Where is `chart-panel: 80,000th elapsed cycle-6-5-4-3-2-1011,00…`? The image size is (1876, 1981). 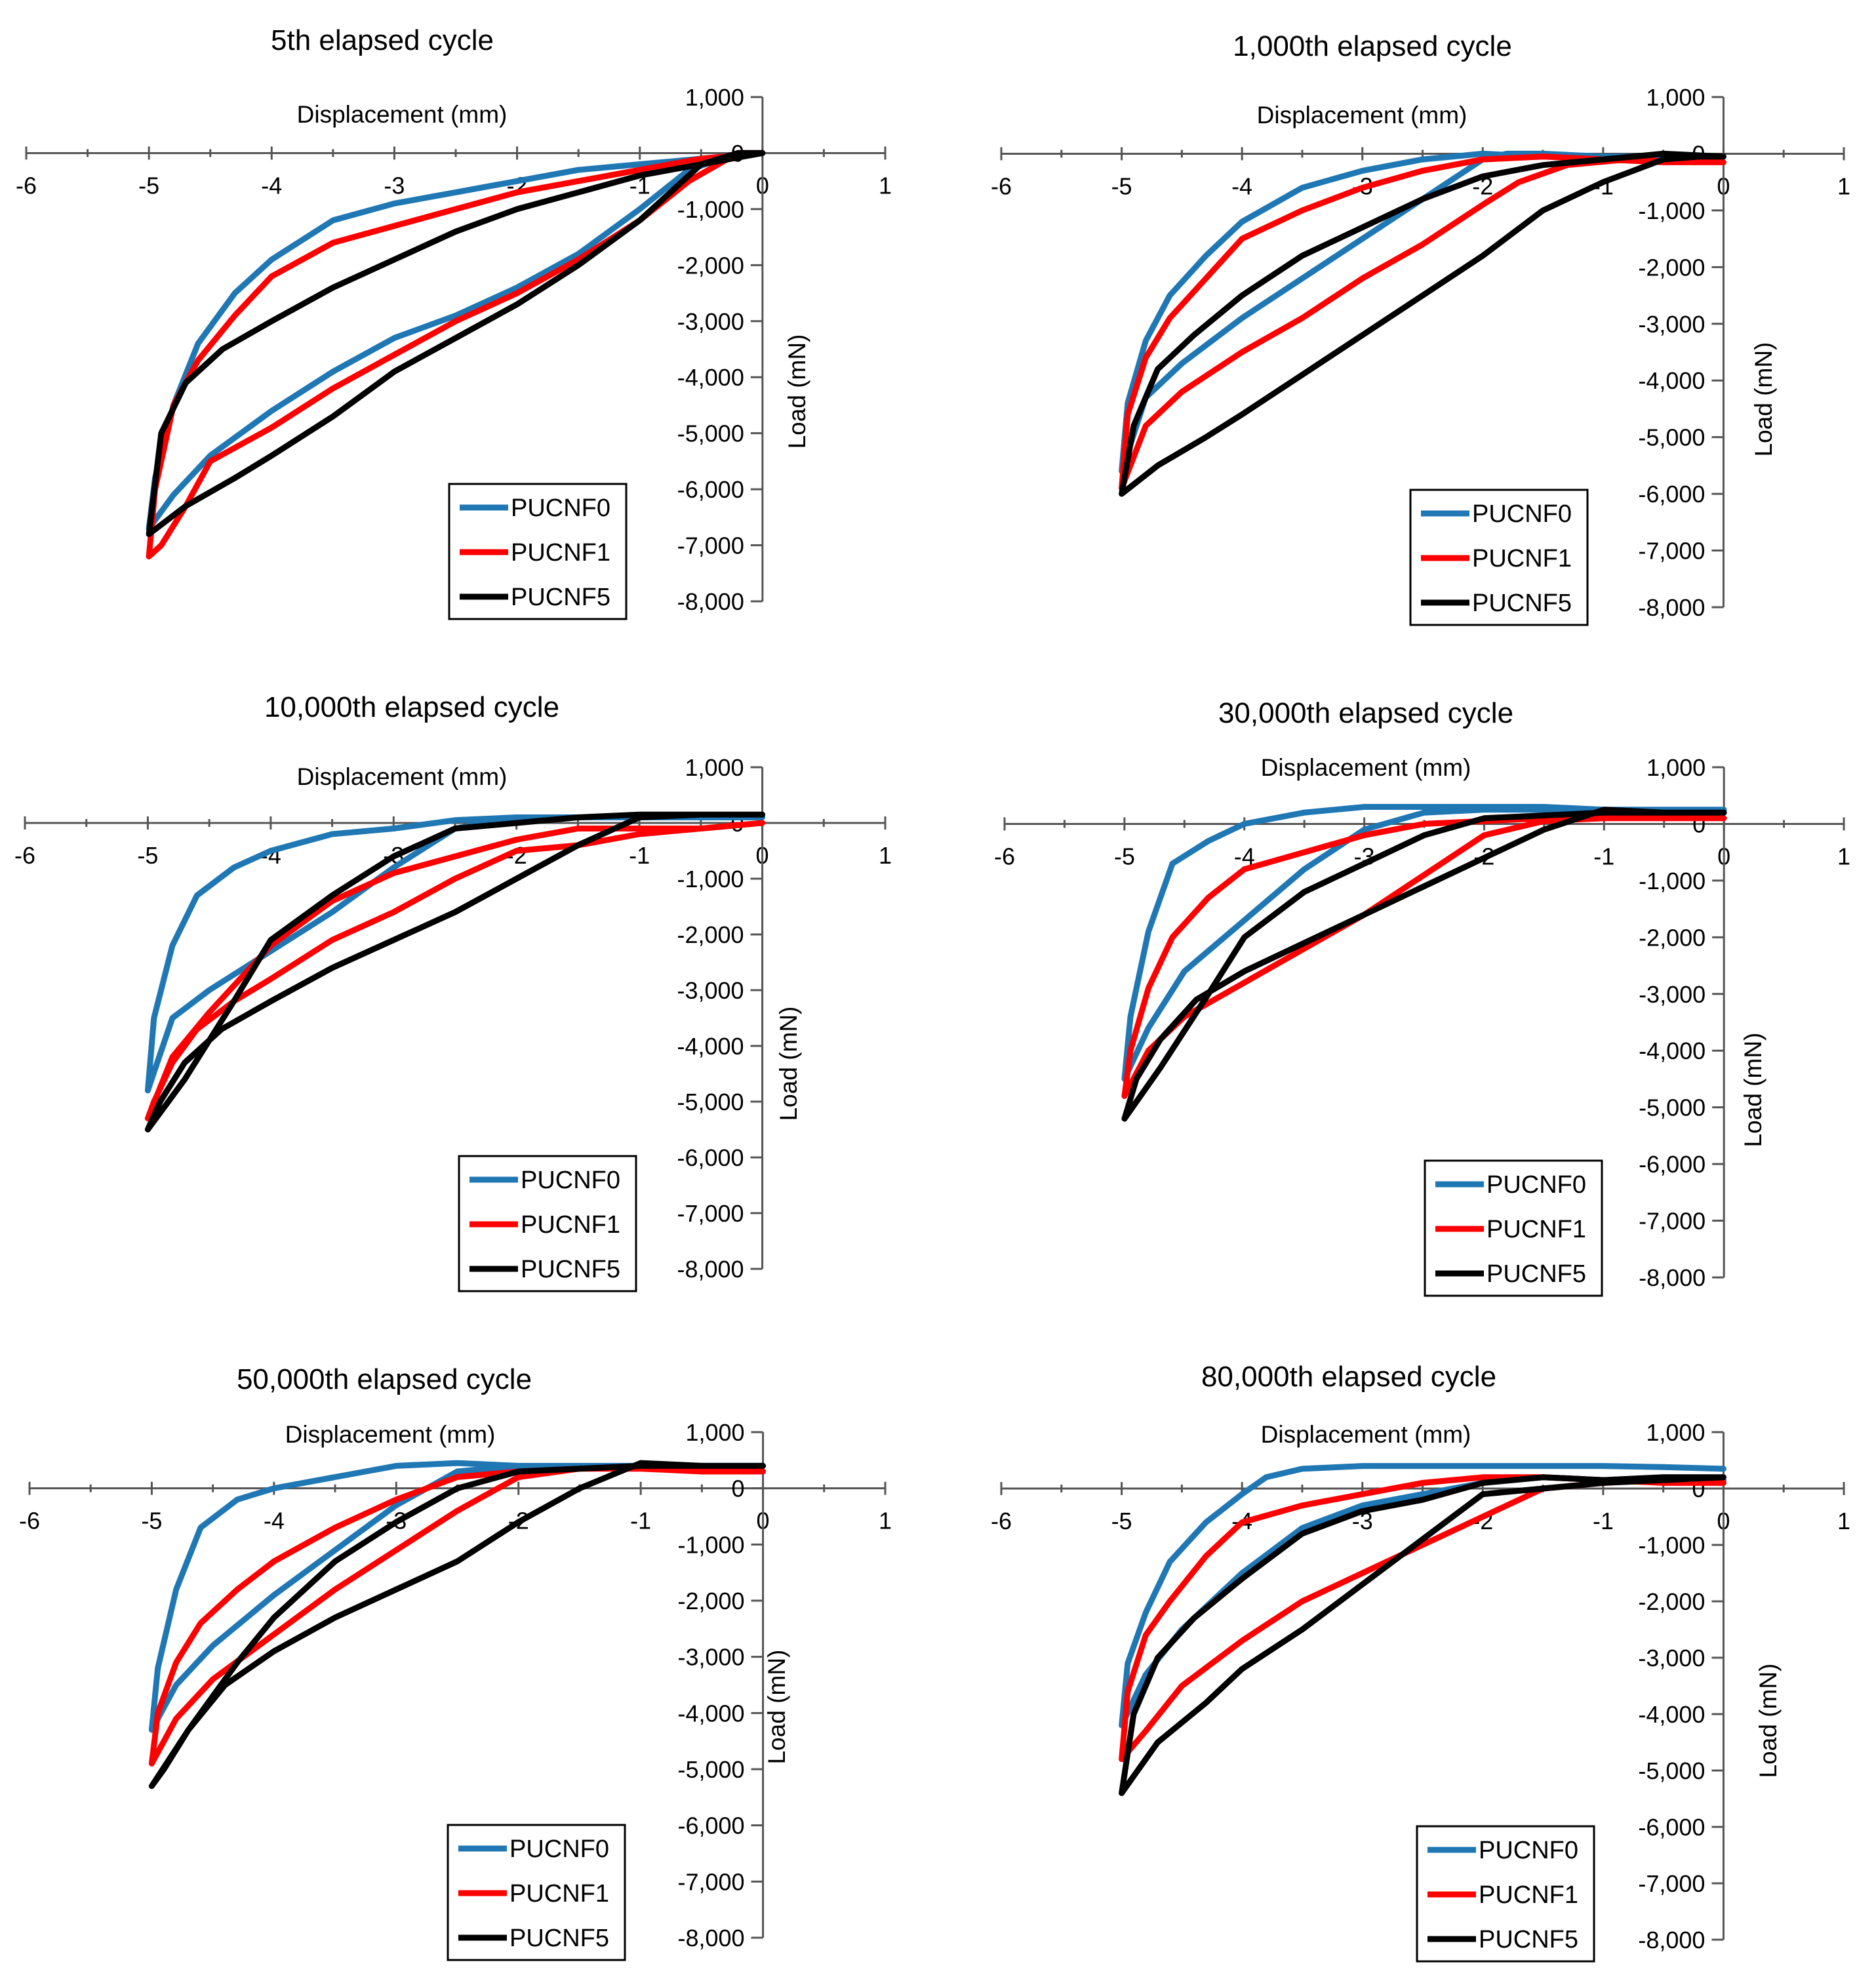
chart-panel: 80,000th elapsed cycle-6-5-4-3-2-1011,00… is located at coordinates (1420, 1662).